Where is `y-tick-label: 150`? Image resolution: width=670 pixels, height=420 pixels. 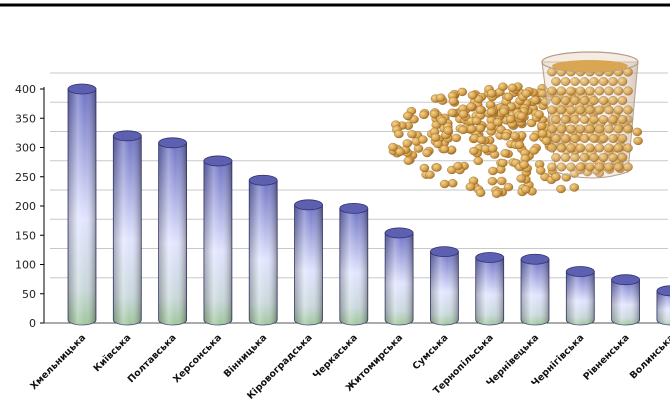 y-tick-label: 150 is located at coordinates (25, 235).